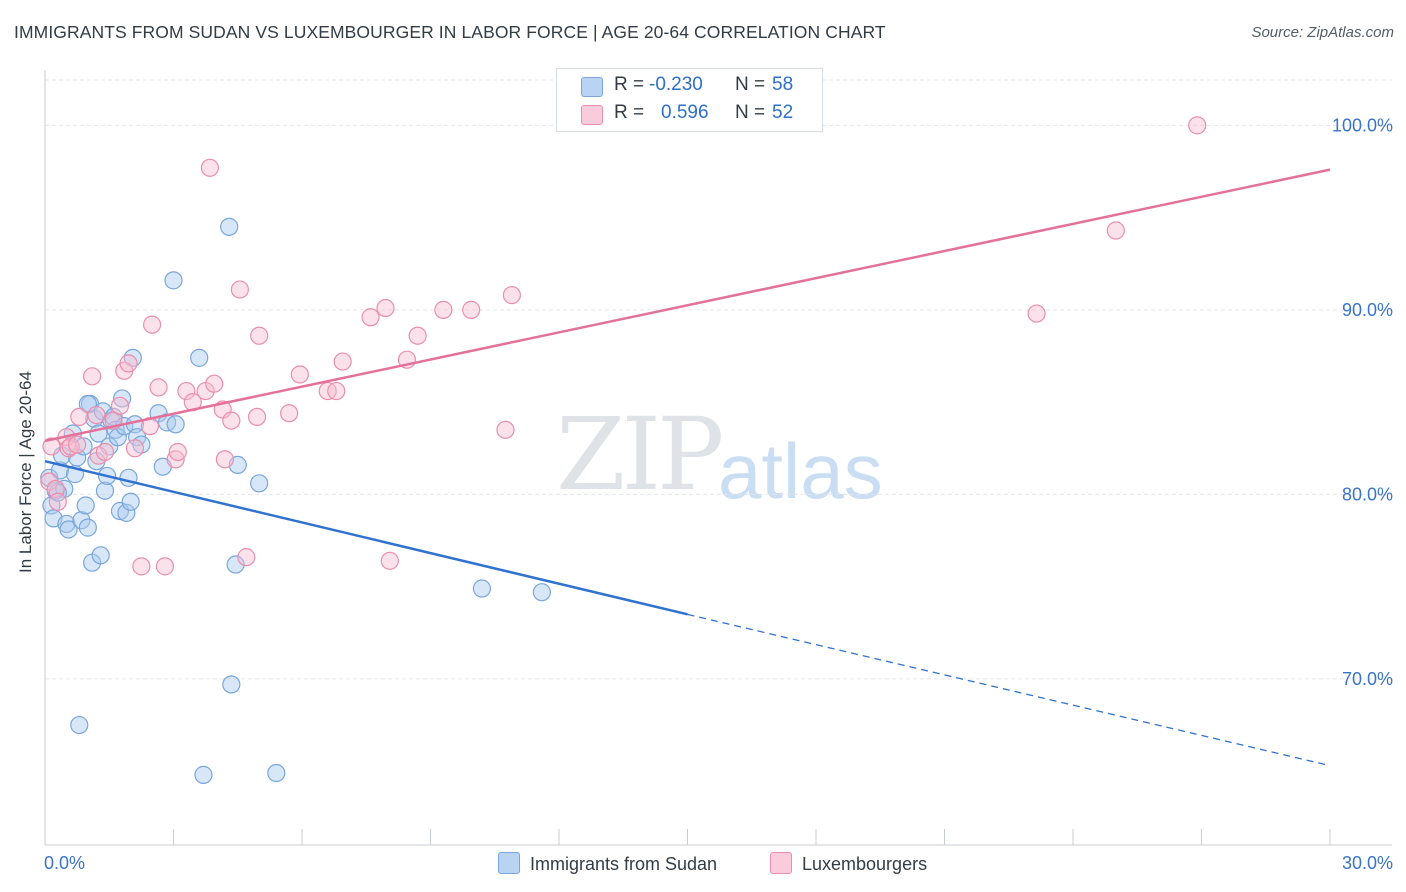 This screenshot has height=892, width=1406. What do you see at coordinates (1367, 310) in the screenshot?
I see `y-tick-label: 90.0%` at bounding box center [1367, 310].